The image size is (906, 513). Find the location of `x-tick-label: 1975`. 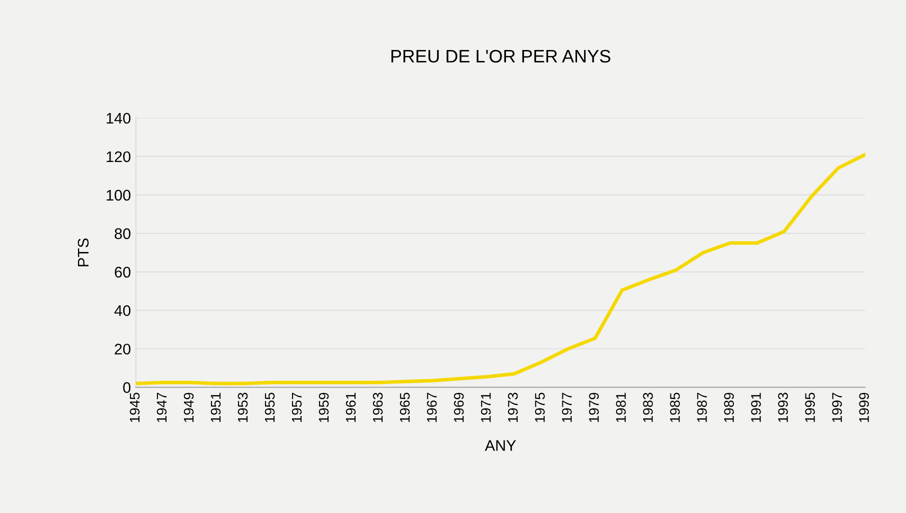

x-tick-label: 1975 is located at coordinates (539, 407).